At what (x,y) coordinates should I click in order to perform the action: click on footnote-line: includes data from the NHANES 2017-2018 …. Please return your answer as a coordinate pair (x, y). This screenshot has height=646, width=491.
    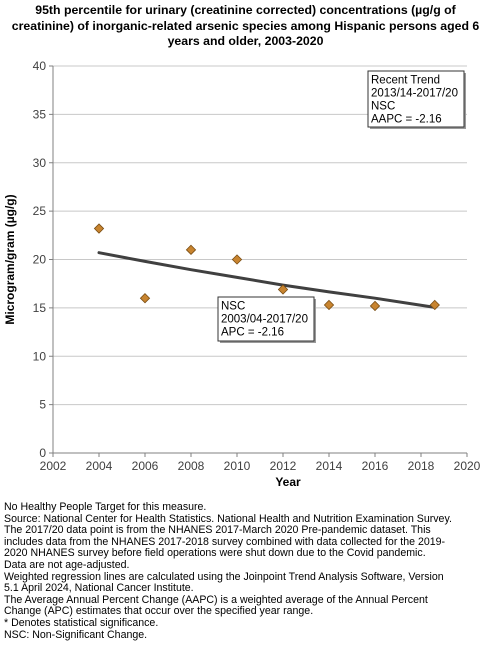
    Looking at the image, I should click on (225, 541).